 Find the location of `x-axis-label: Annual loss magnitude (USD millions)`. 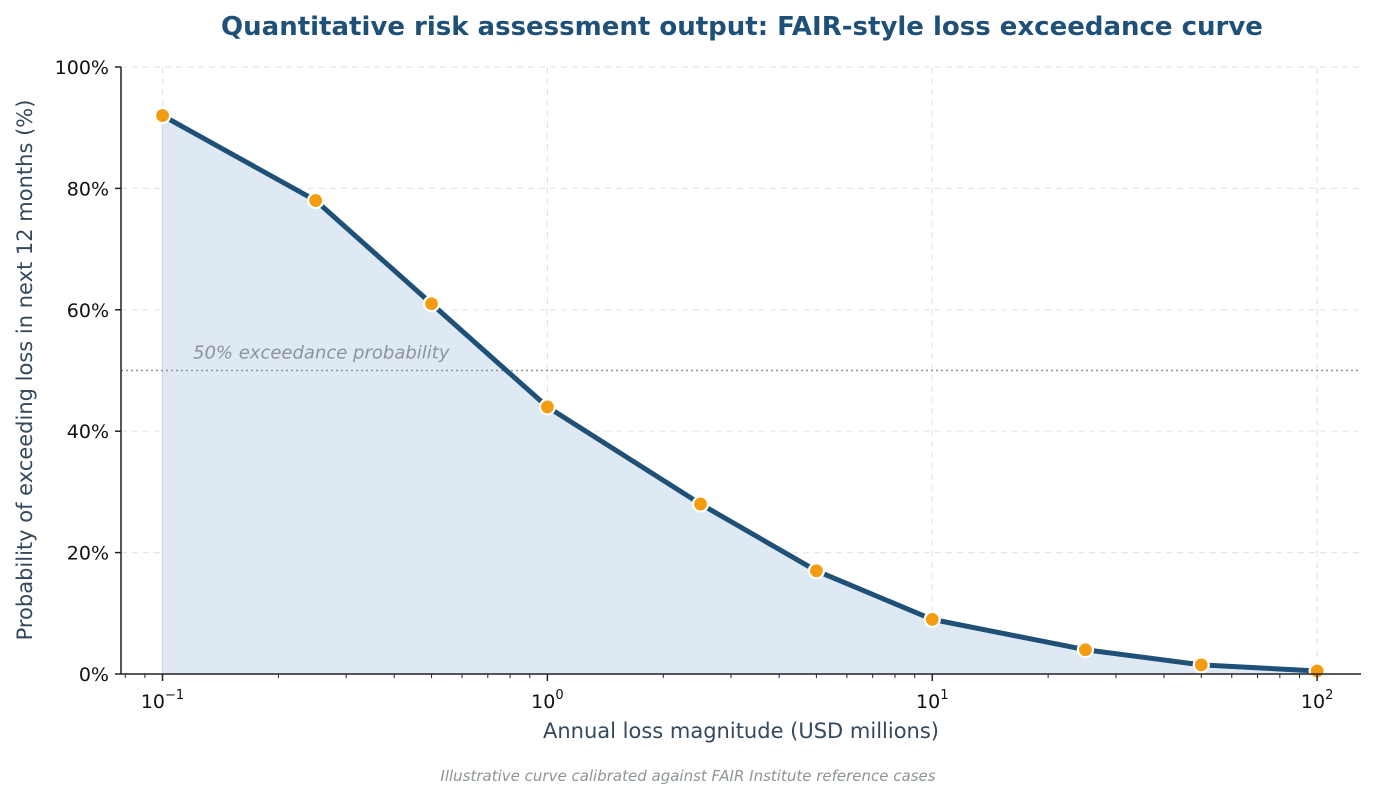

x-axis-label: Annual loss magnitude (USD millions) is located at coordinates (741, 731).